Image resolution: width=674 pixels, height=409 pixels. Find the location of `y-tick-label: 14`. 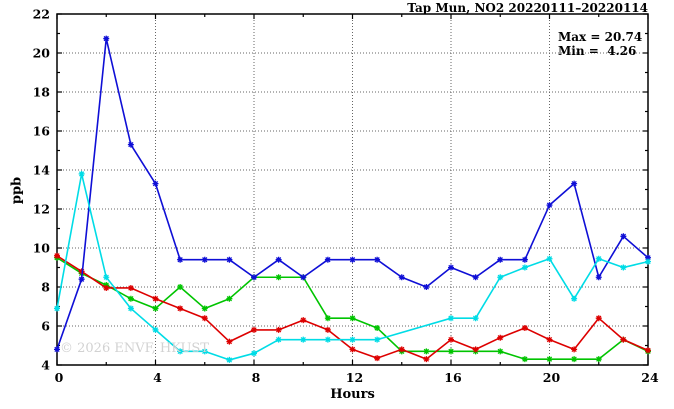

y-tick-label: 14 is located at coordinates (42, 170).